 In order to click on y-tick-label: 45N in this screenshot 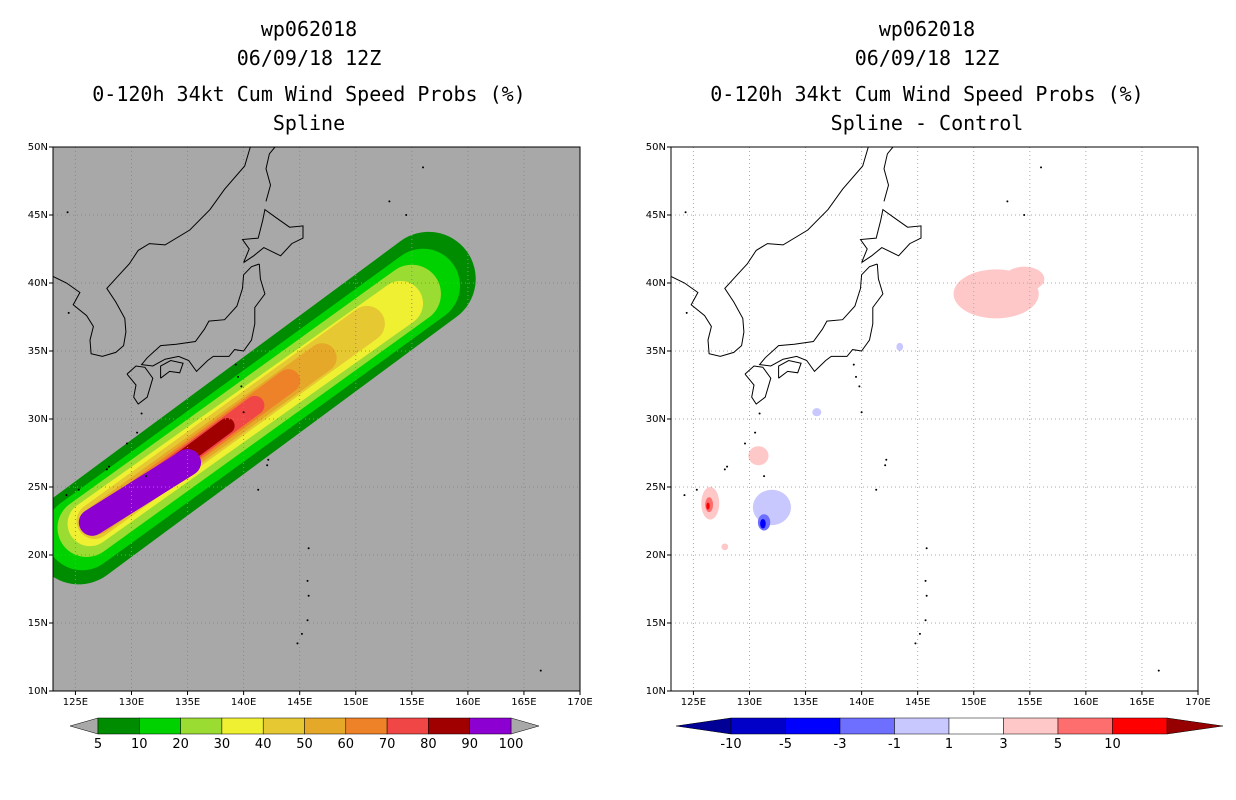, I will do `click(38, 215)`.